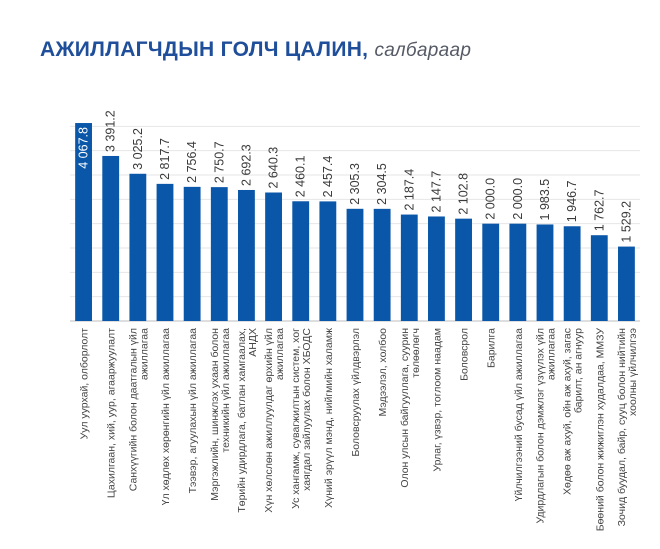 The image size is (660, 549). I want to click on value-label: 2 457.4, so click(328, 177).